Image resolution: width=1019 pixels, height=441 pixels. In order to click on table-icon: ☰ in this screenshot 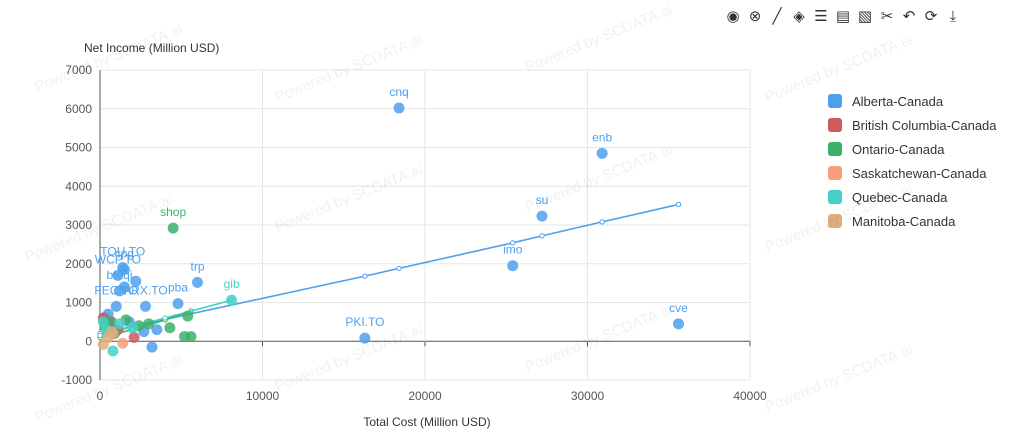, I will do `click(821, 16)`.